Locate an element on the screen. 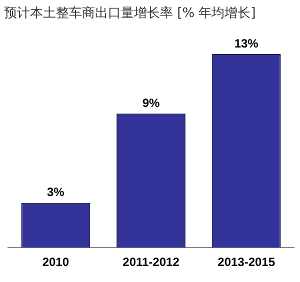 The height and width of the screenshot is (282, 300). x-tick-label: 2013-2015 is located at coordinates (247, 262).